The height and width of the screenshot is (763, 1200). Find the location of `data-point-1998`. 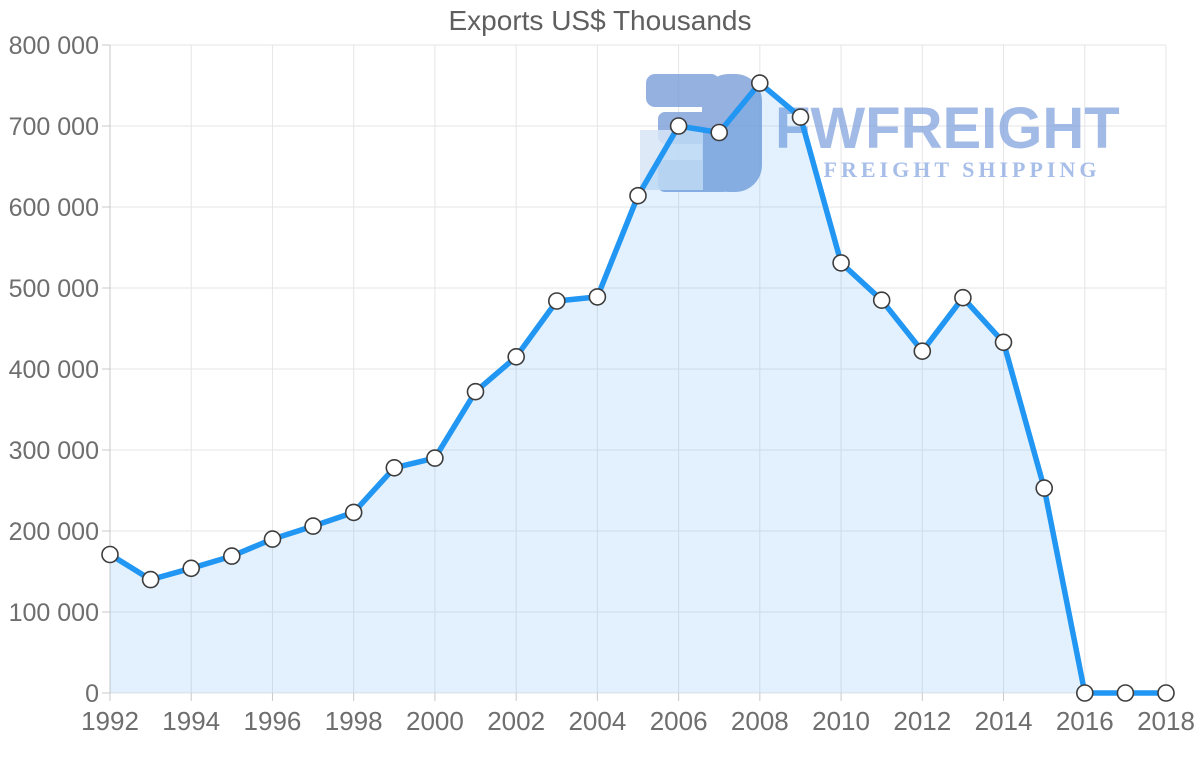

data-point-1998 is located at coordinates (353, 512).